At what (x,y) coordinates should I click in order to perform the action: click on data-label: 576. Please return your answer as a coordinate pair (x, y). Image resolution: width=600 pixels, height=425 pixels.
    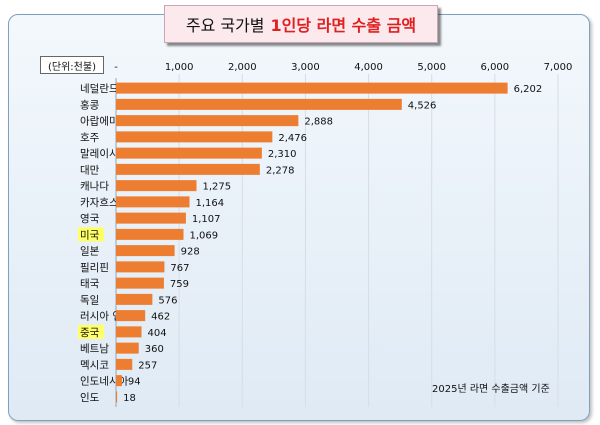
    Looking at the image, I should click on (167, 300).